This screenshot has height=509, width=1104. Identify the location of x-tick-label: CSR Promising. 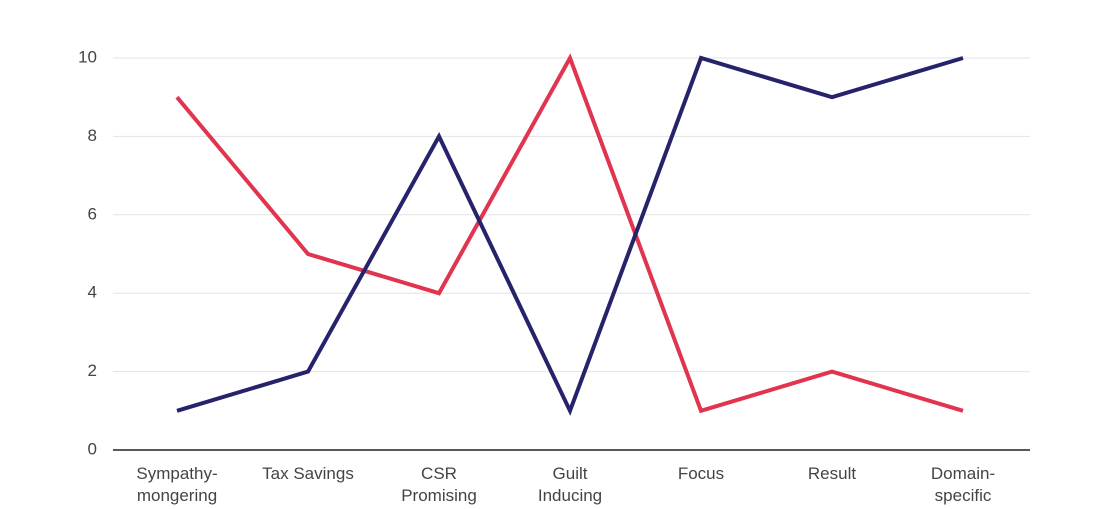
(439, 484).